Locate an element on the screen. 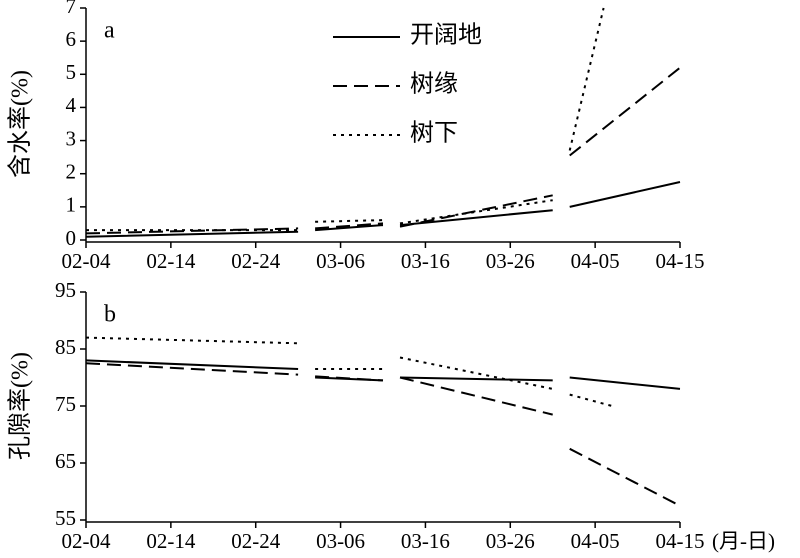 This screenshot has width=800, height=558. legend-label: 树缘 is located at coordinates (434, 84).